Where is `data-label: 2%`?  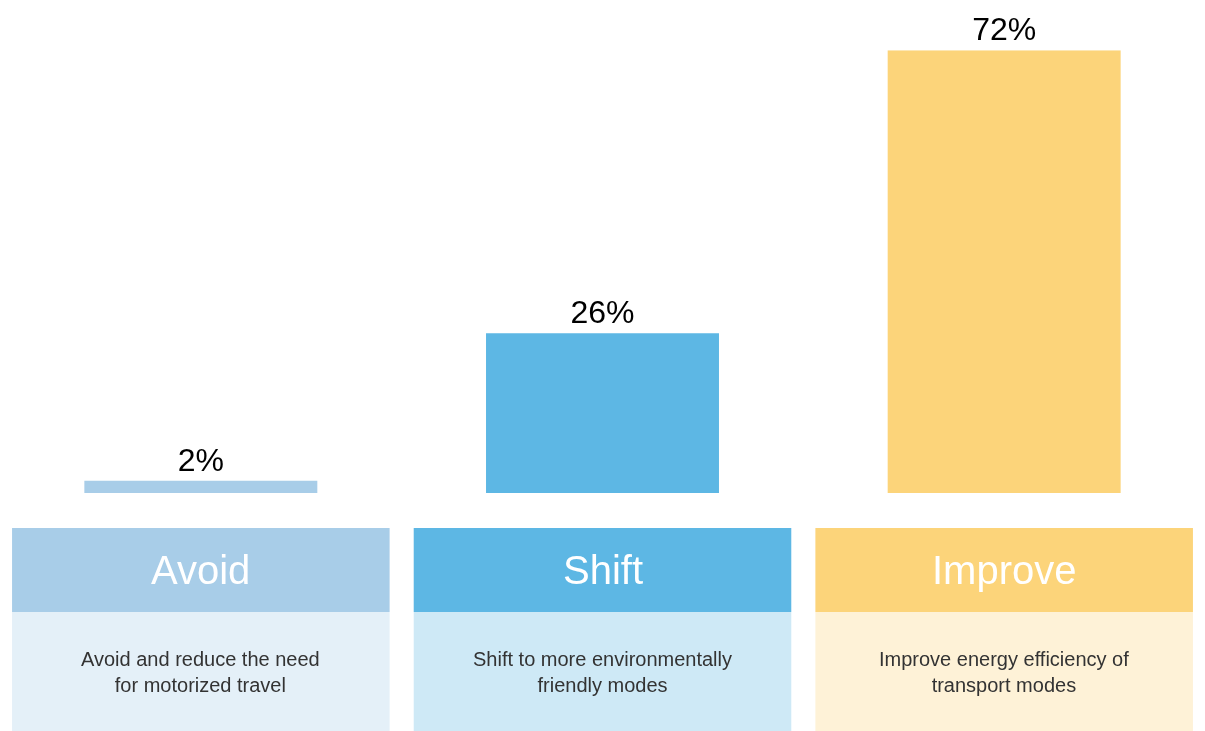
data-label: 2% is located at coordinates (200, 459).